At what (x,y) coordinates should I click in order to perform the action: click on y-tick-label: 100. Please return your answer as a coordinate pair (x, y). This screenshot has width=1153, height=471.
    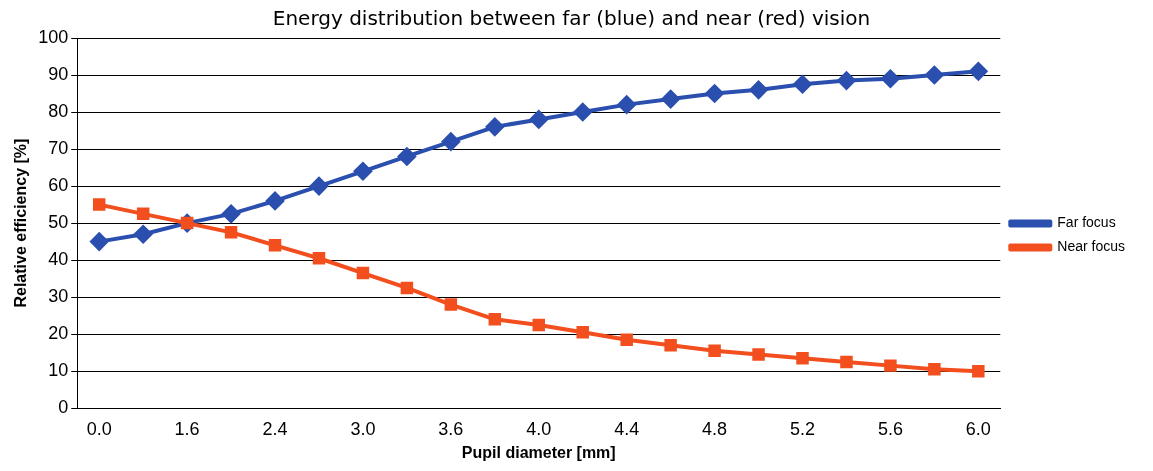
    Looking at the image, I should click on (53, 36).